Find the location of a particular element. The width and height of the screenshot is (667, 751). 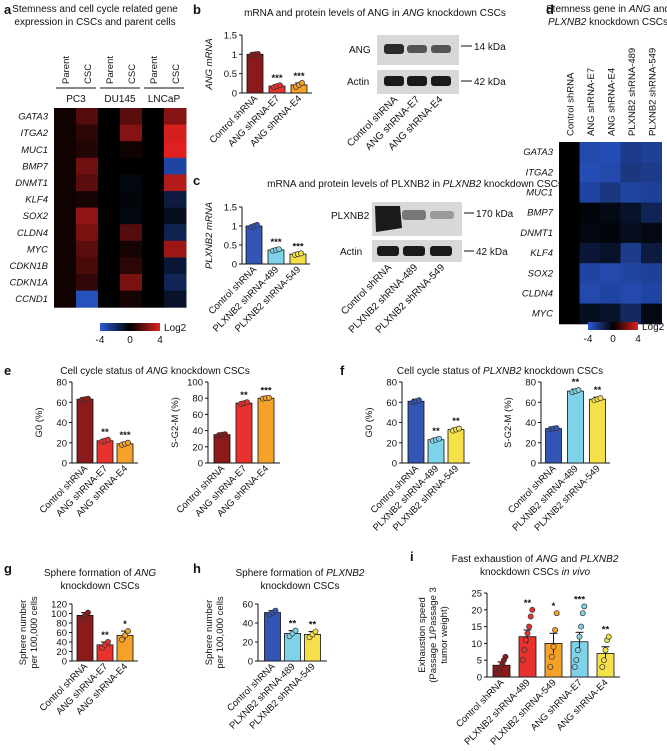

bar-i-ytick-label: 20 is located at coordinates (476, 610).